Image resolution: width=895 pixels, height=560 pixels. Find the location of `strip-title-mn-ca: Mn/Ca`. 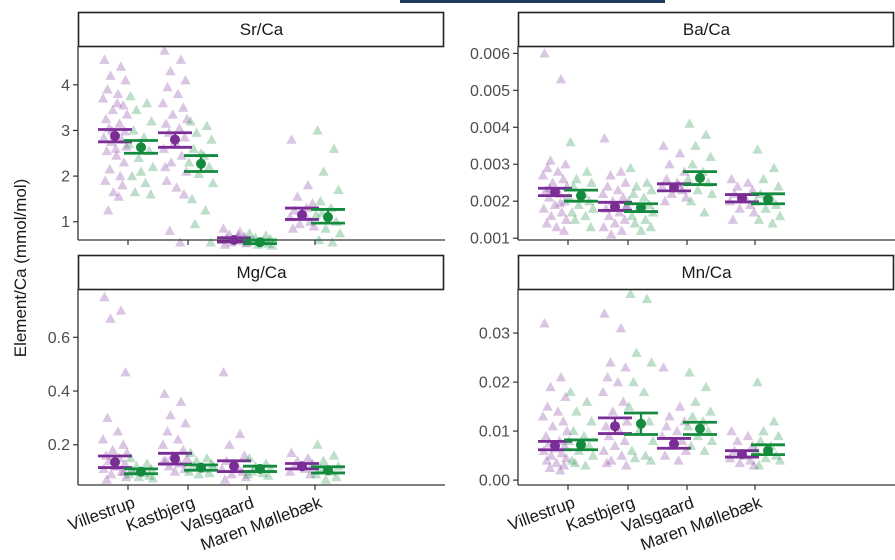

strip-title-mn-ca: Mn/Ca is located at coordinates (706, 272).